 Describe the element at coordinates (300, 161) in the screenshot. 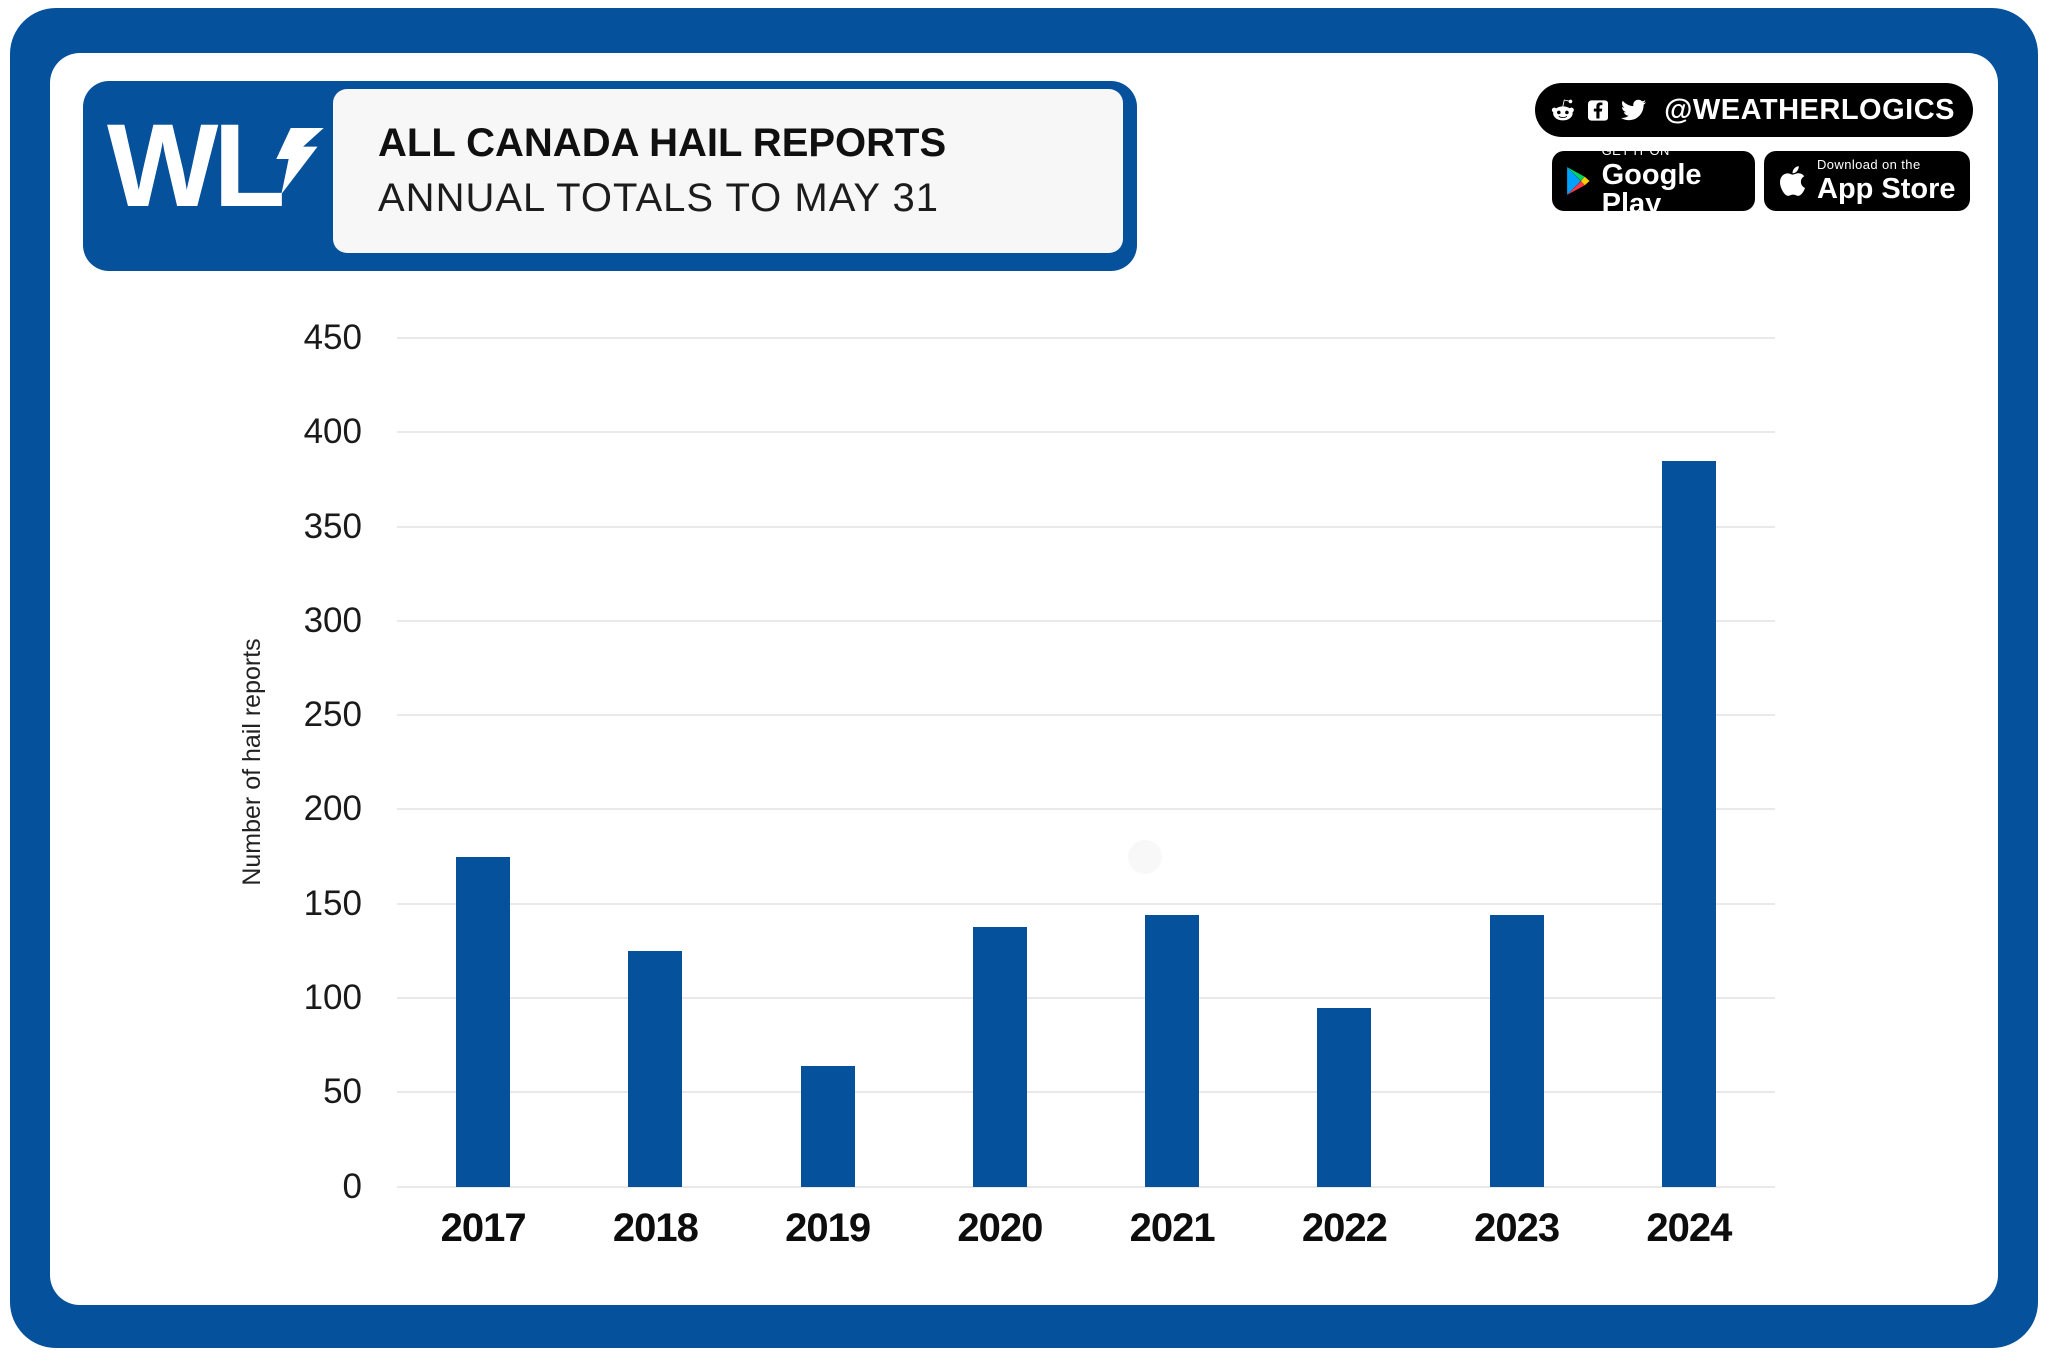

I see `lightning-bolt-icon` at that location.